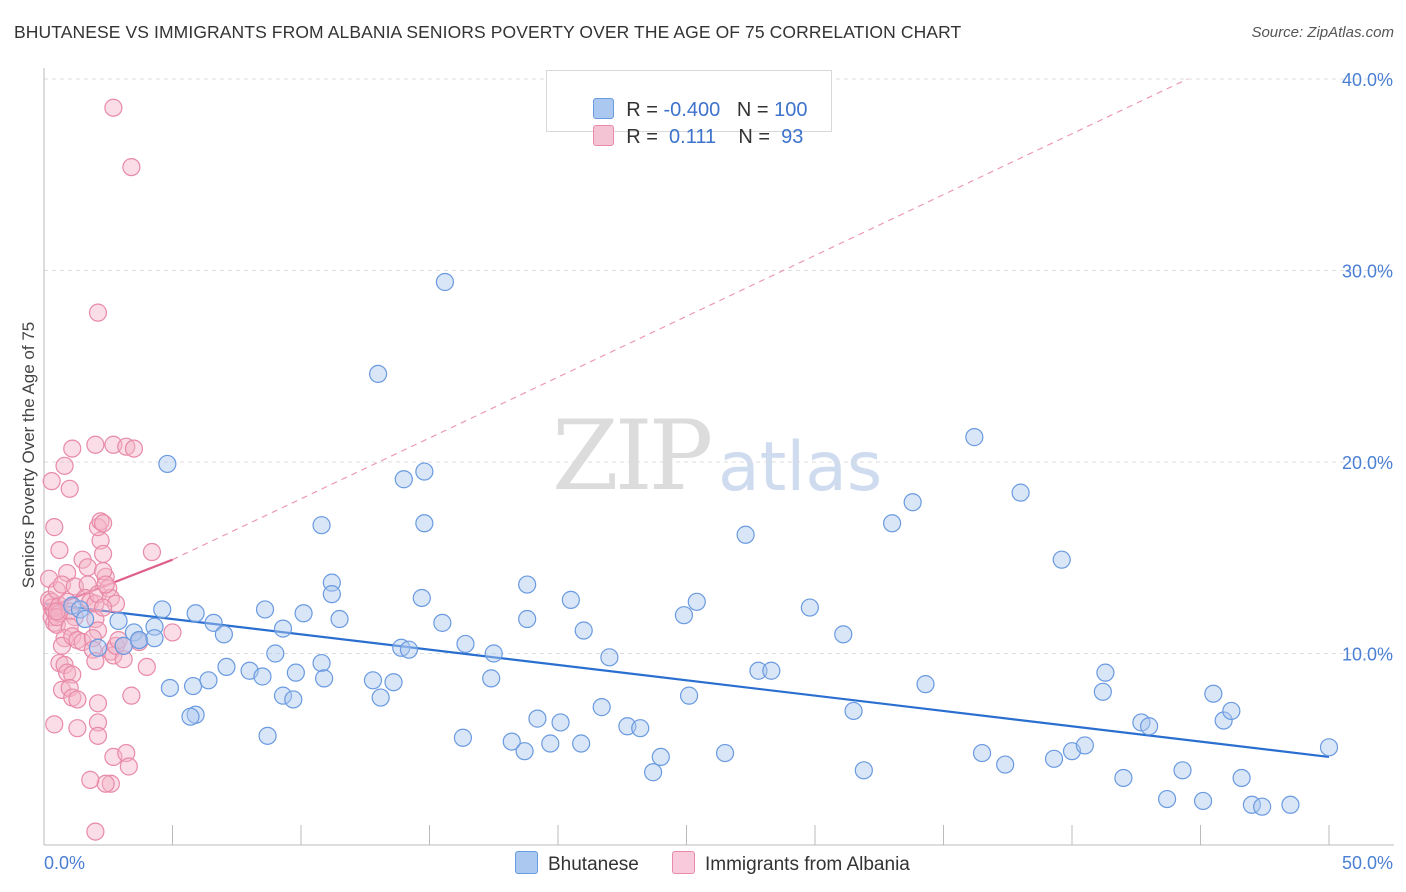  I want to click on legend-item-bhutanese: Bhutanese, so click(577, 863).